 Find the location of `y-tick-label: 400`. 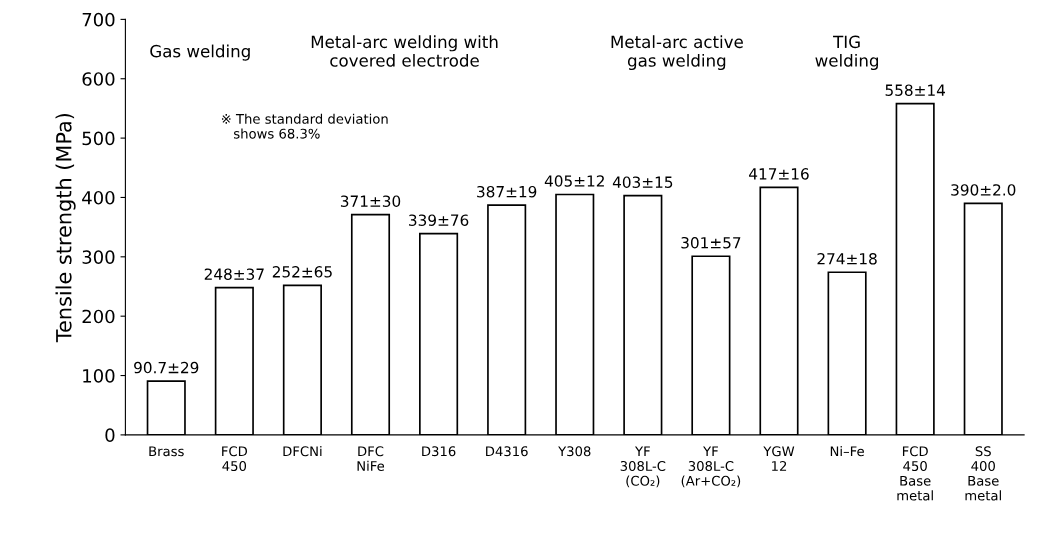

y-tick-label: 400 is located at coordinates (98, 197).